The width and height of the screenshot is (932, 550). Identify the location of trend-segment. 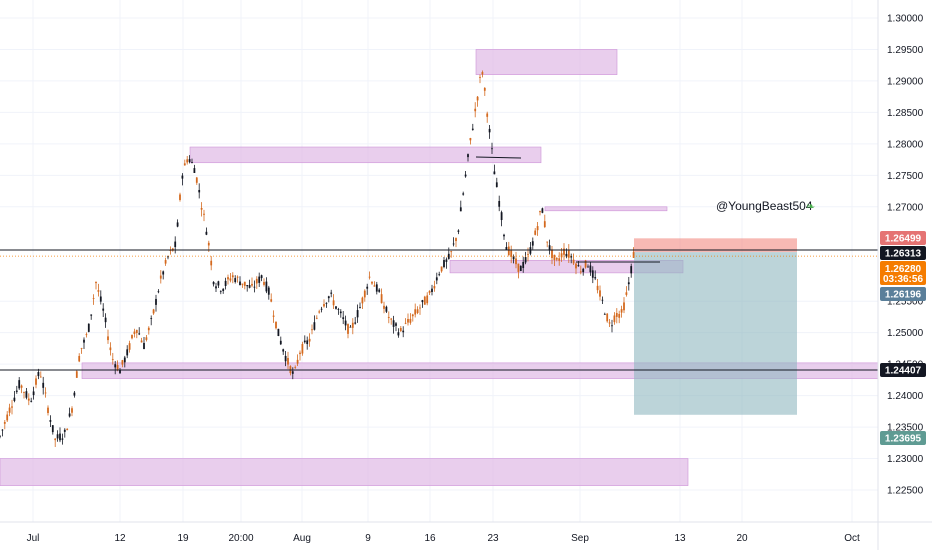
(498, 157).